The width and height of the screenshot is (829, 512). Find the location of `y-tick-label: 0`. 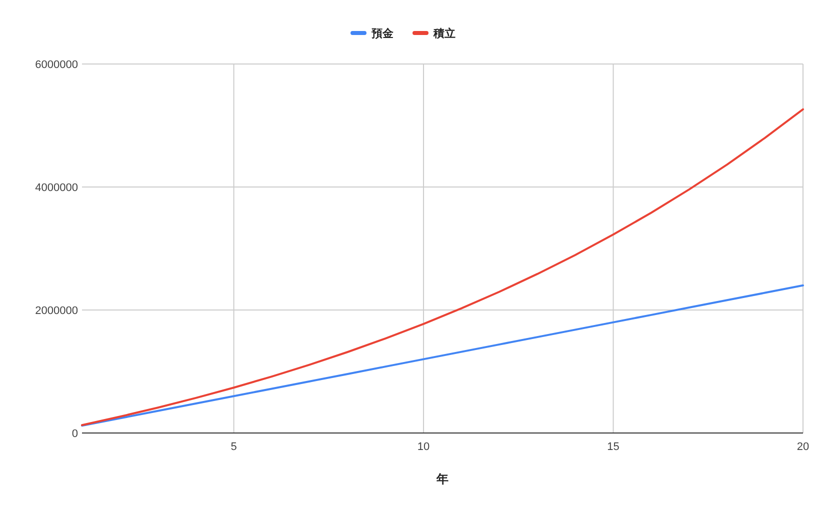

y-tick-label: 0 is located at coordinates (75, 434).